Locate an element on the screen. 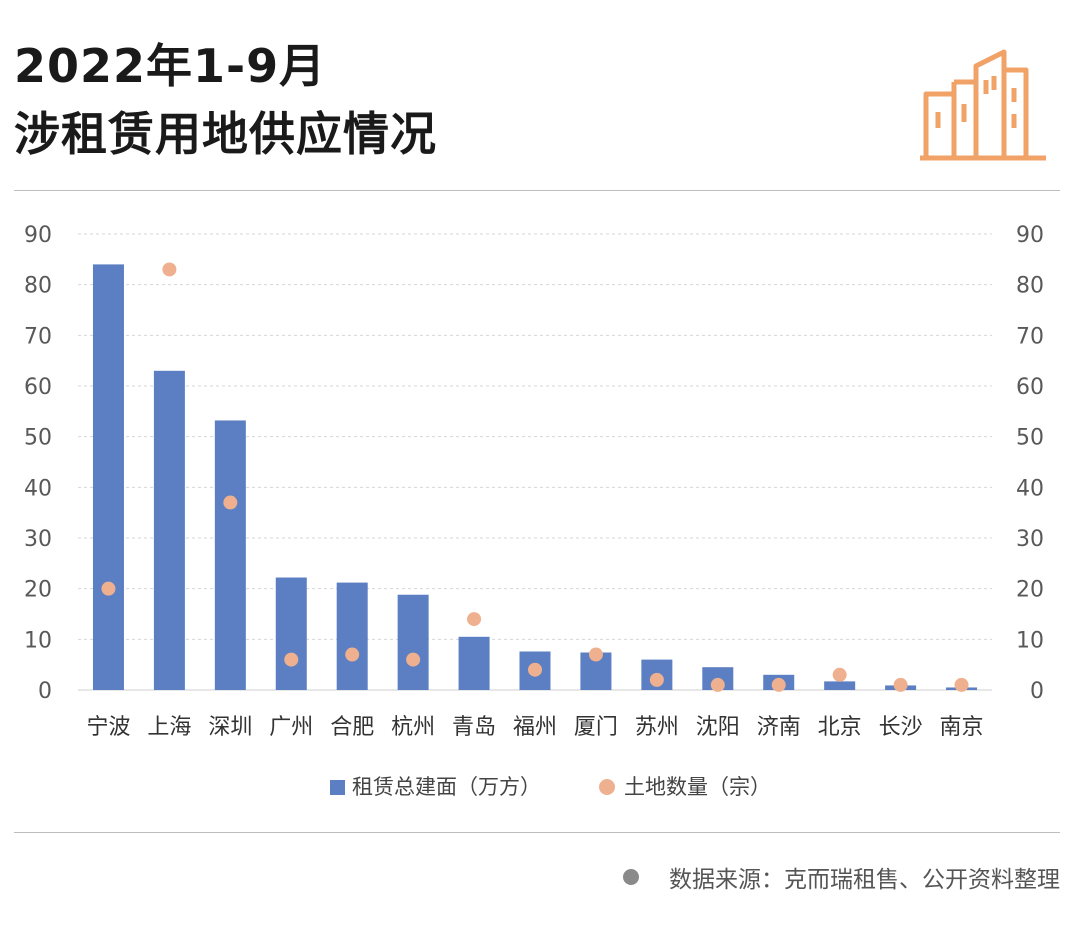  y-right-tick-label: 20 is located at coordinates (1030, 590).